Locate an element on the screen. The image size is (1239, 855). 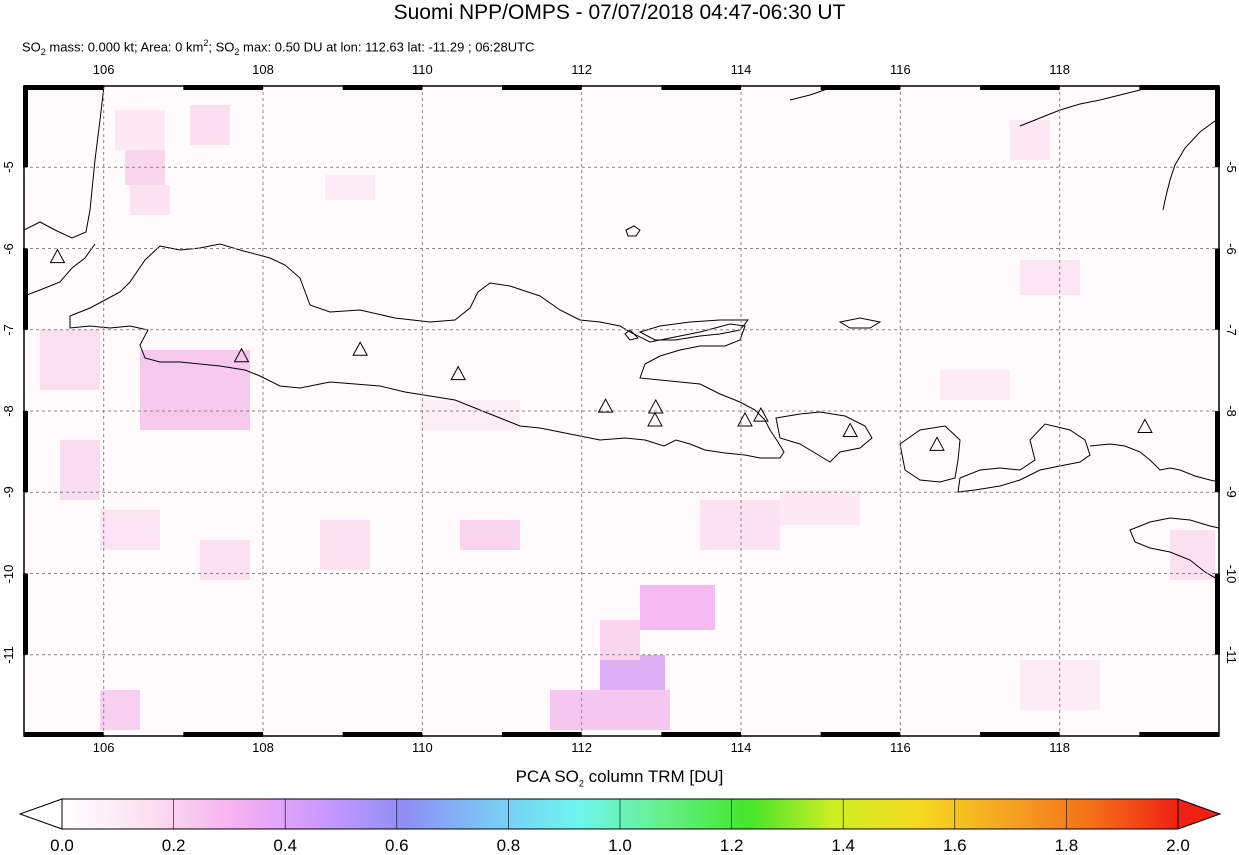
sumbawa-coast is located at coordinates (1024, 458).